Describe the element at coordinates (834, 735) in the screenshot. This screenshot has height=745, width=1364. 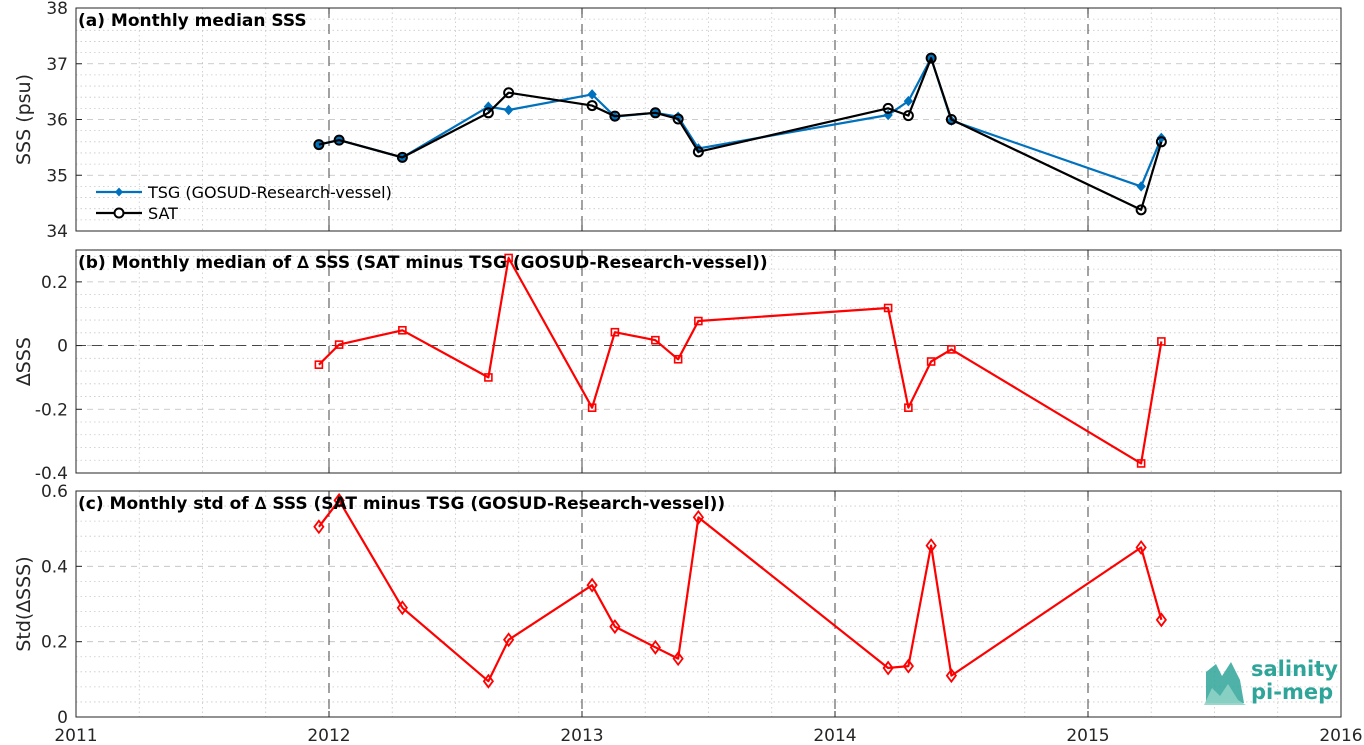
I see `x-tick-label: 2014` at that location.